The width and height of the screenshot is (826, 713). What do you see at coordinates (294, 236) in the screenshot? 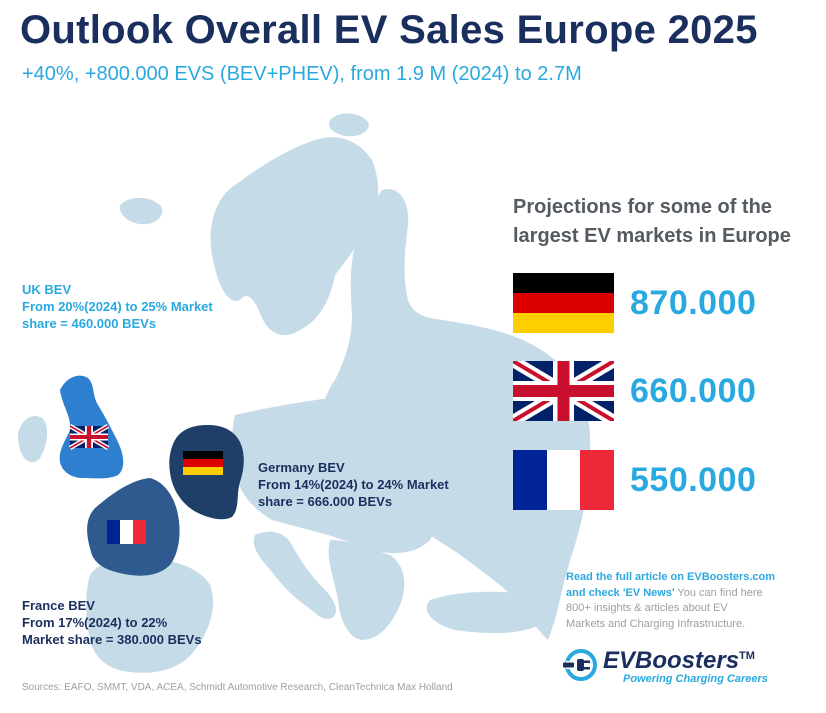
I see `scandinavia-landmass` at bounding box center [294, 236].